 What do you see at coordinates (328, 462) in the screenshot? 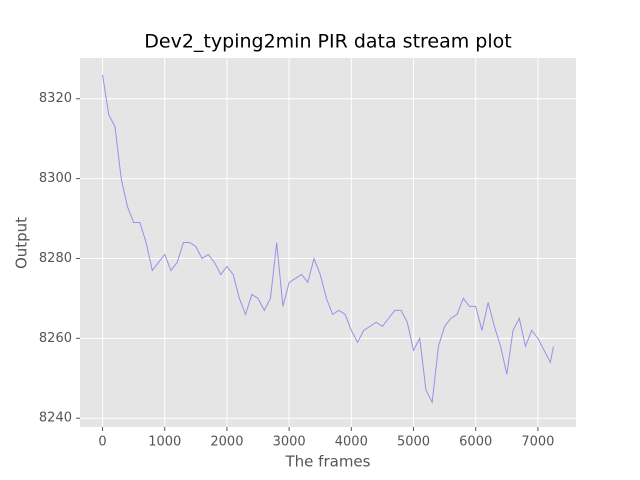
I see `x-axis-label: The frames` at bounding box center [328, 462].